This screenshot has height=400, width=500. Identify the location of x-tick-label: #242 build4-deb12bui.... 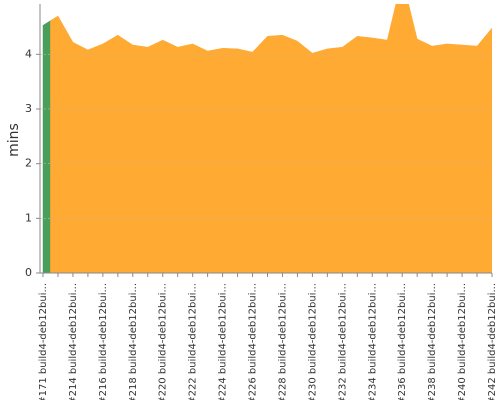
(492, 341).